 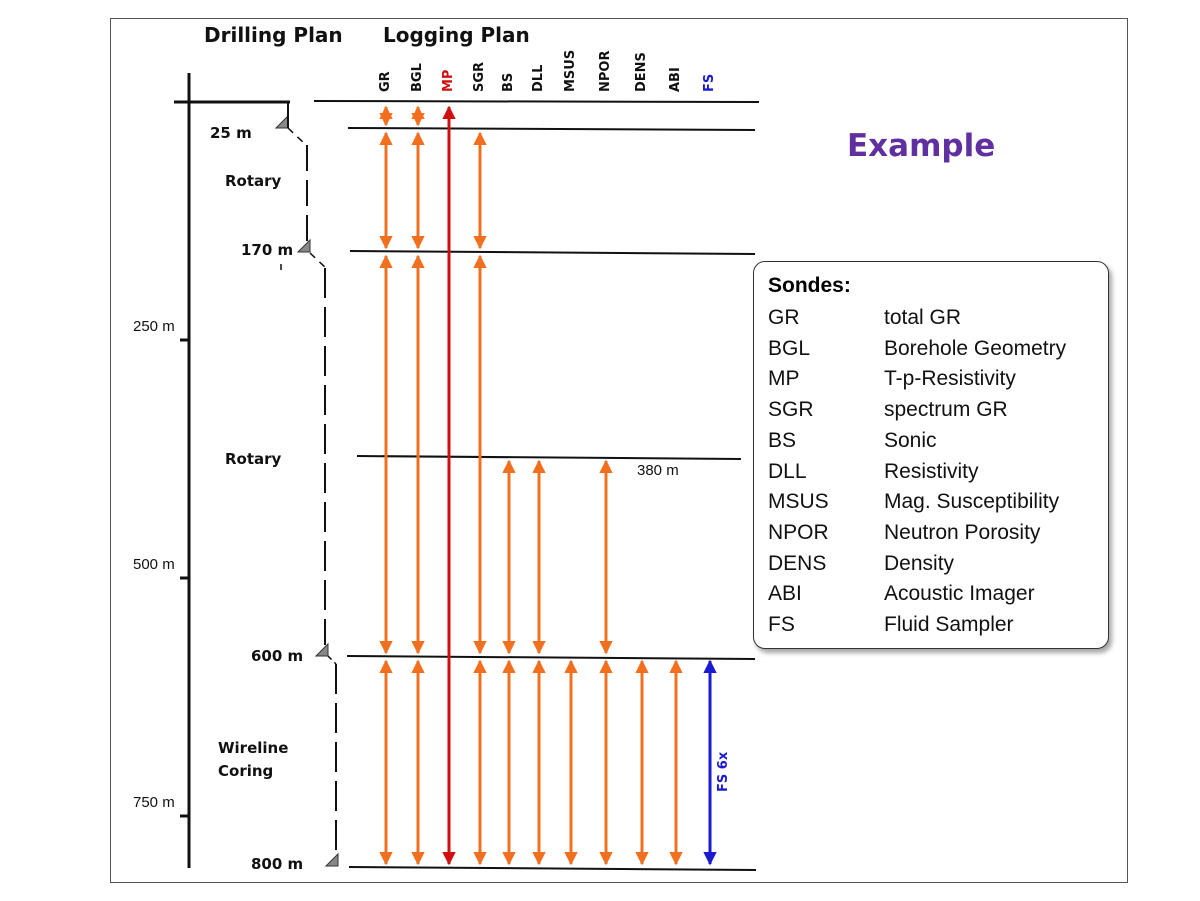 I want to click on sonde-description: total GR, so click(x=923, y=317).